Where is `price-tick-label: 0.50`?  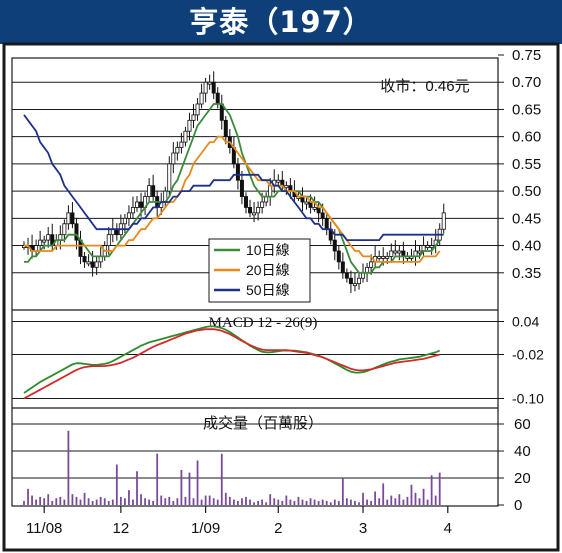
price-tick-label: 0.50 is located at coordinates (526, 191).